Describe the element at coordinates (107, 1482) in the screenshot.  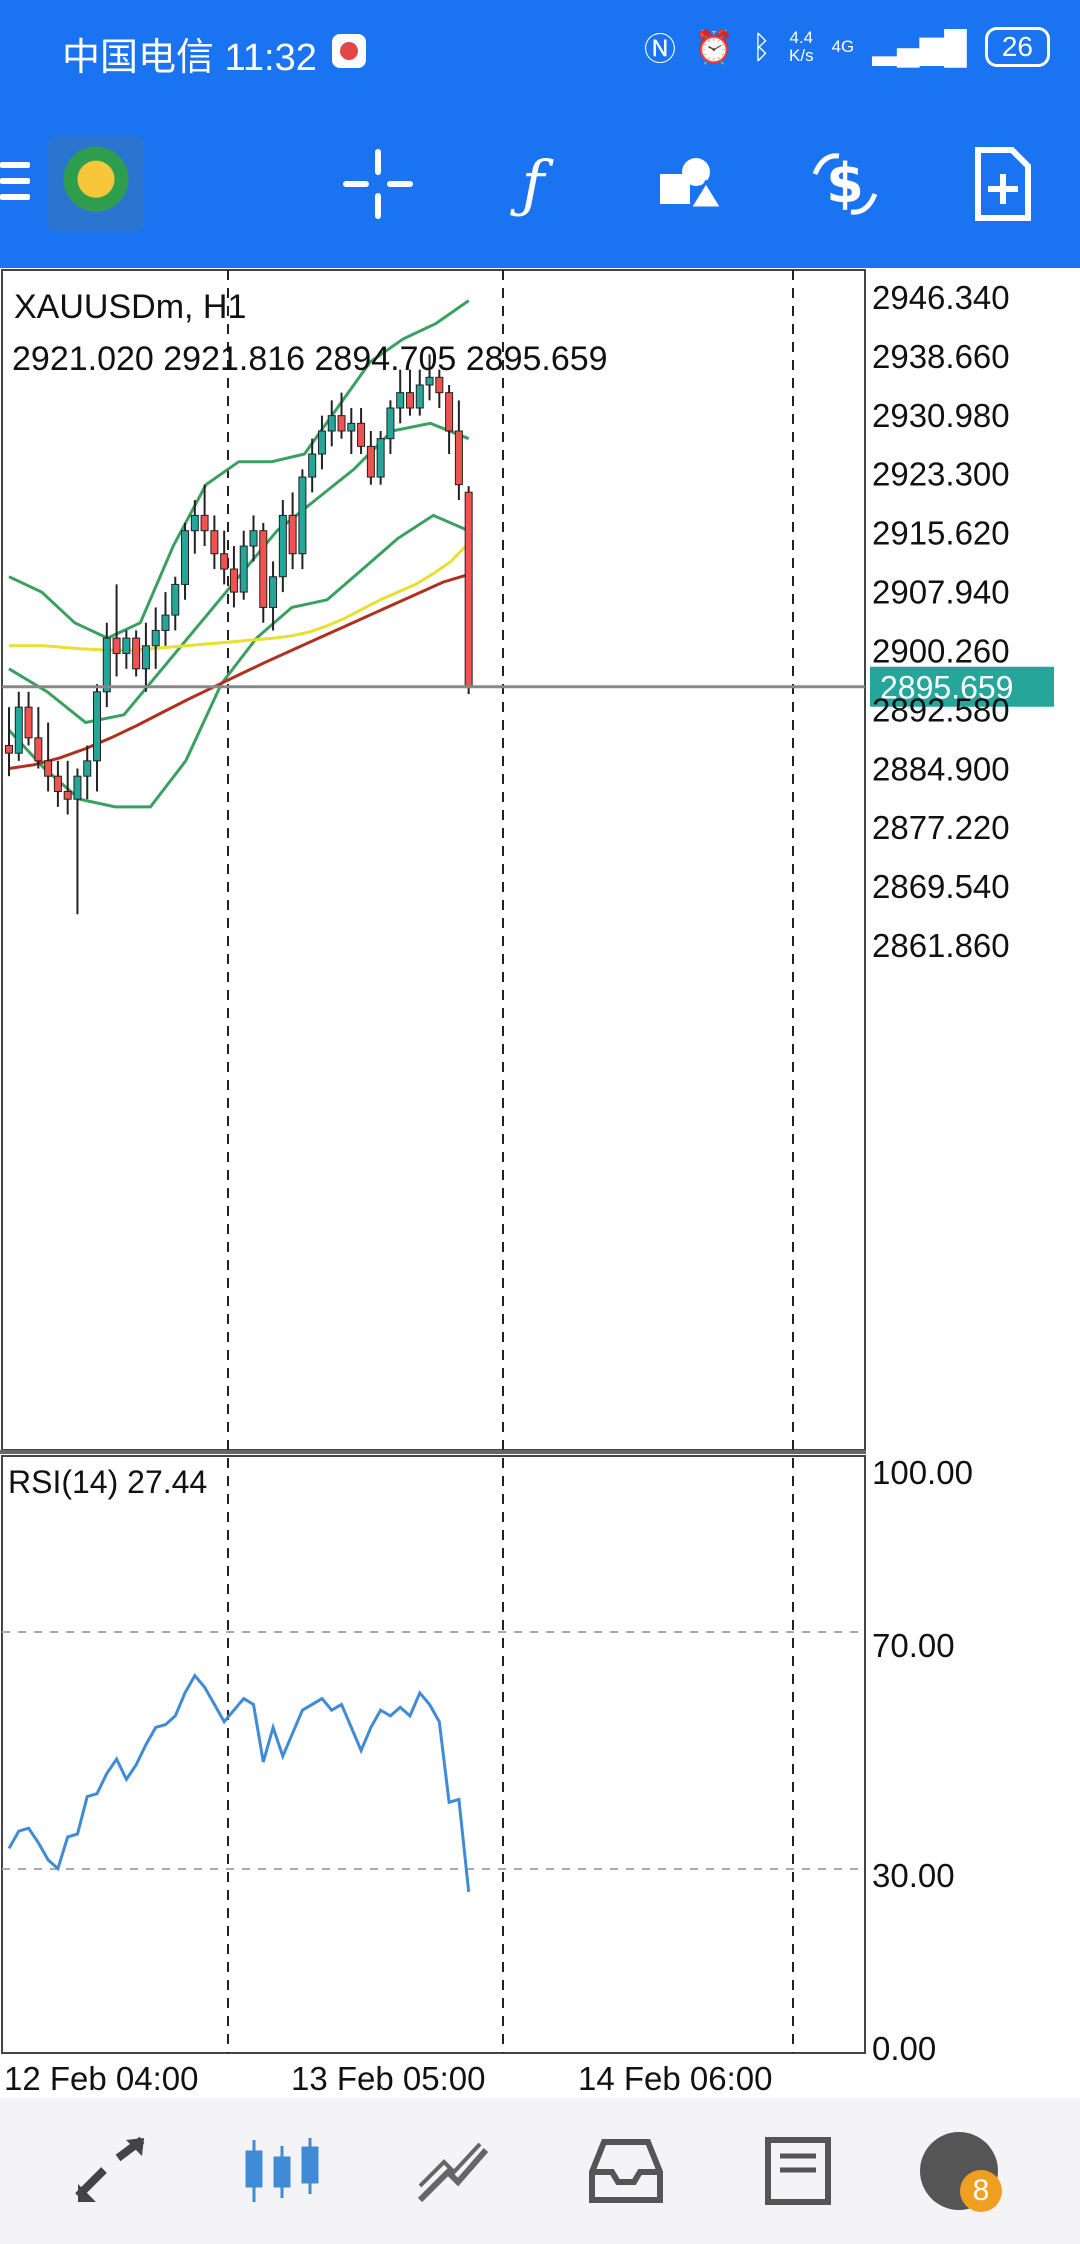
I see `rsi-label: RSI(14) 27.44` at that location.